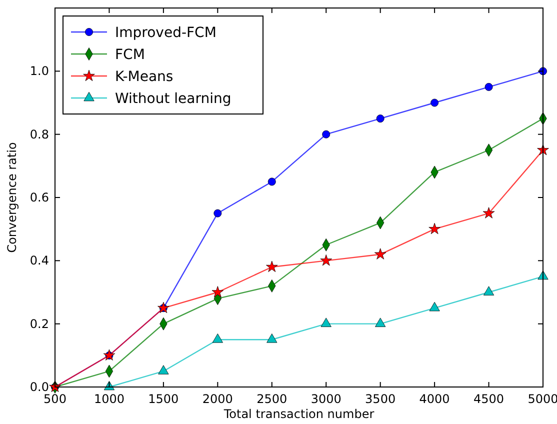  What do you see at coordinates (173, 99) in the screenshot?
I see `legend-label: Without learning` at bounding box center [173, 99].